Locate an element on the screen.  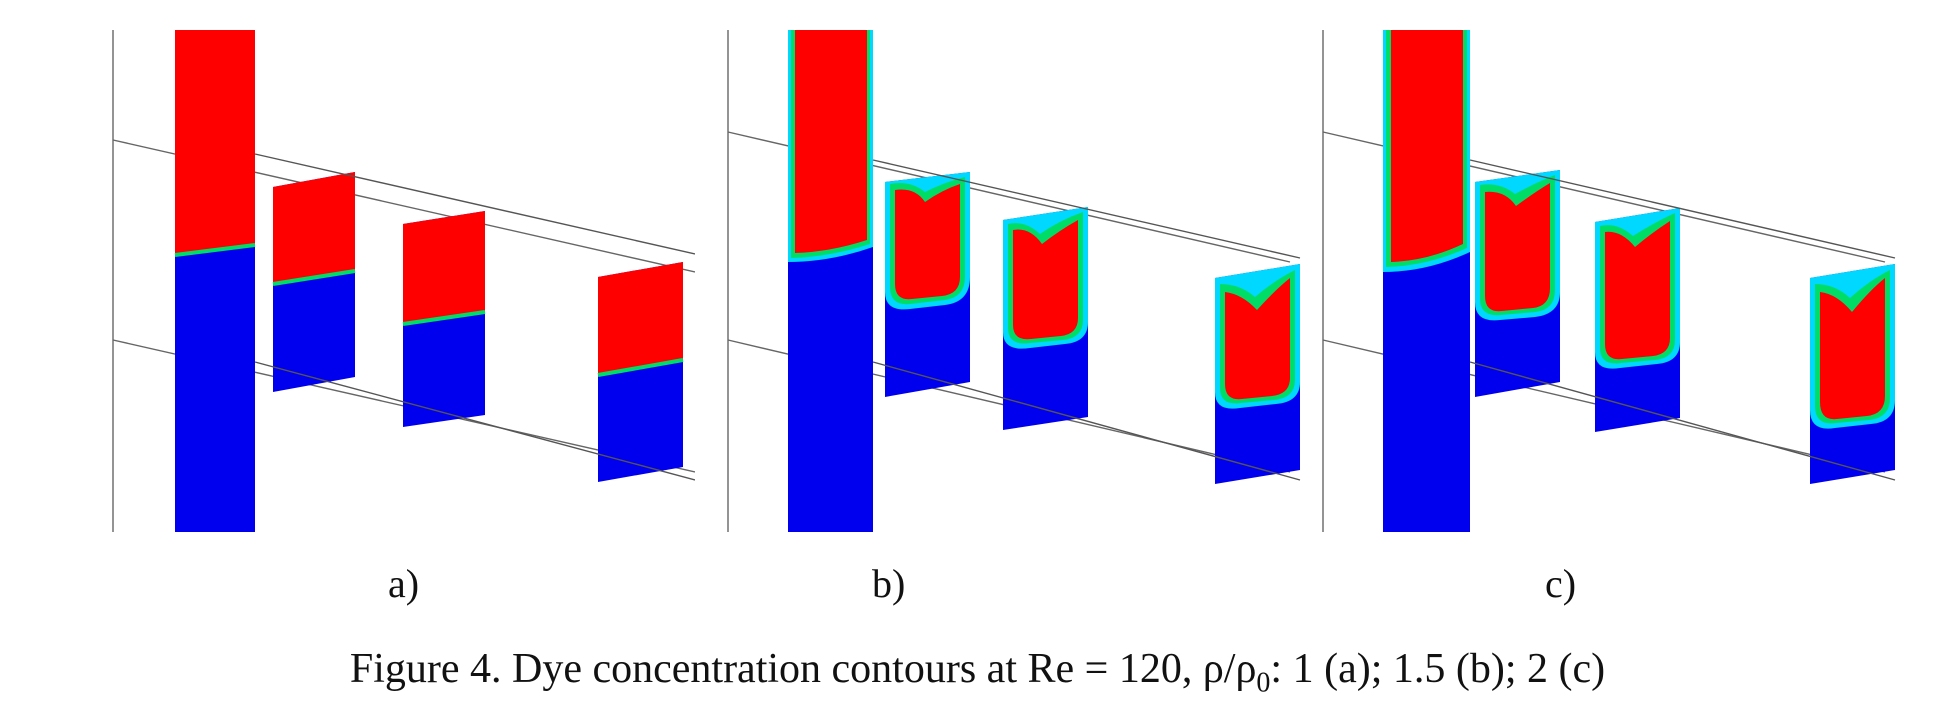
panel-label-b: b) is located at coordinates (889, 583).